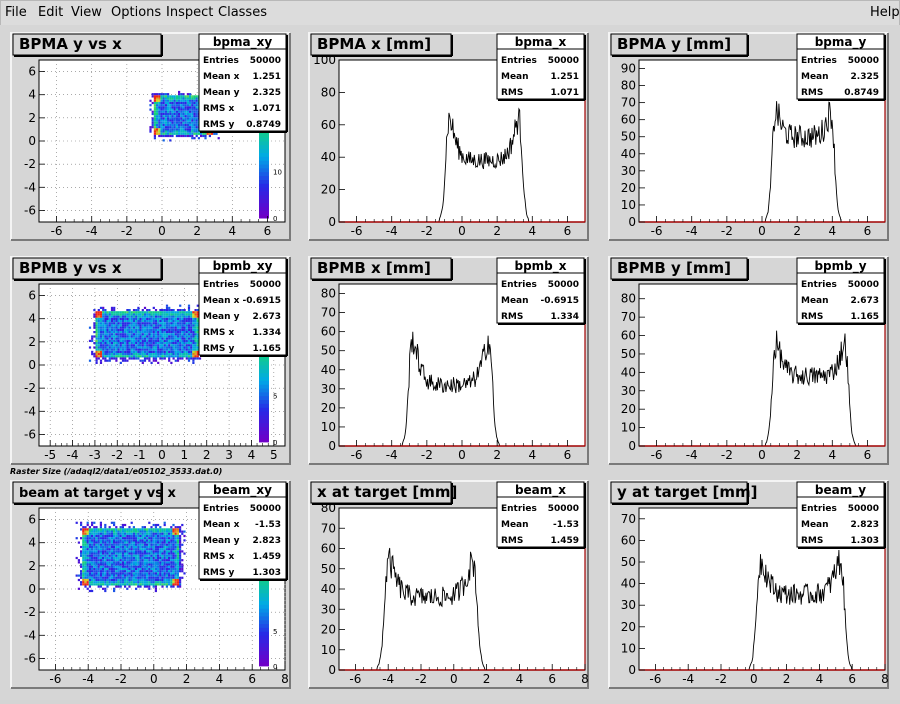 The height and width of the screenshot is (704, 900). What do you see at coordinates (190, 12) in the screenshot?
I see `menu-inspect: Inspect` at bounding box center [190, 12].